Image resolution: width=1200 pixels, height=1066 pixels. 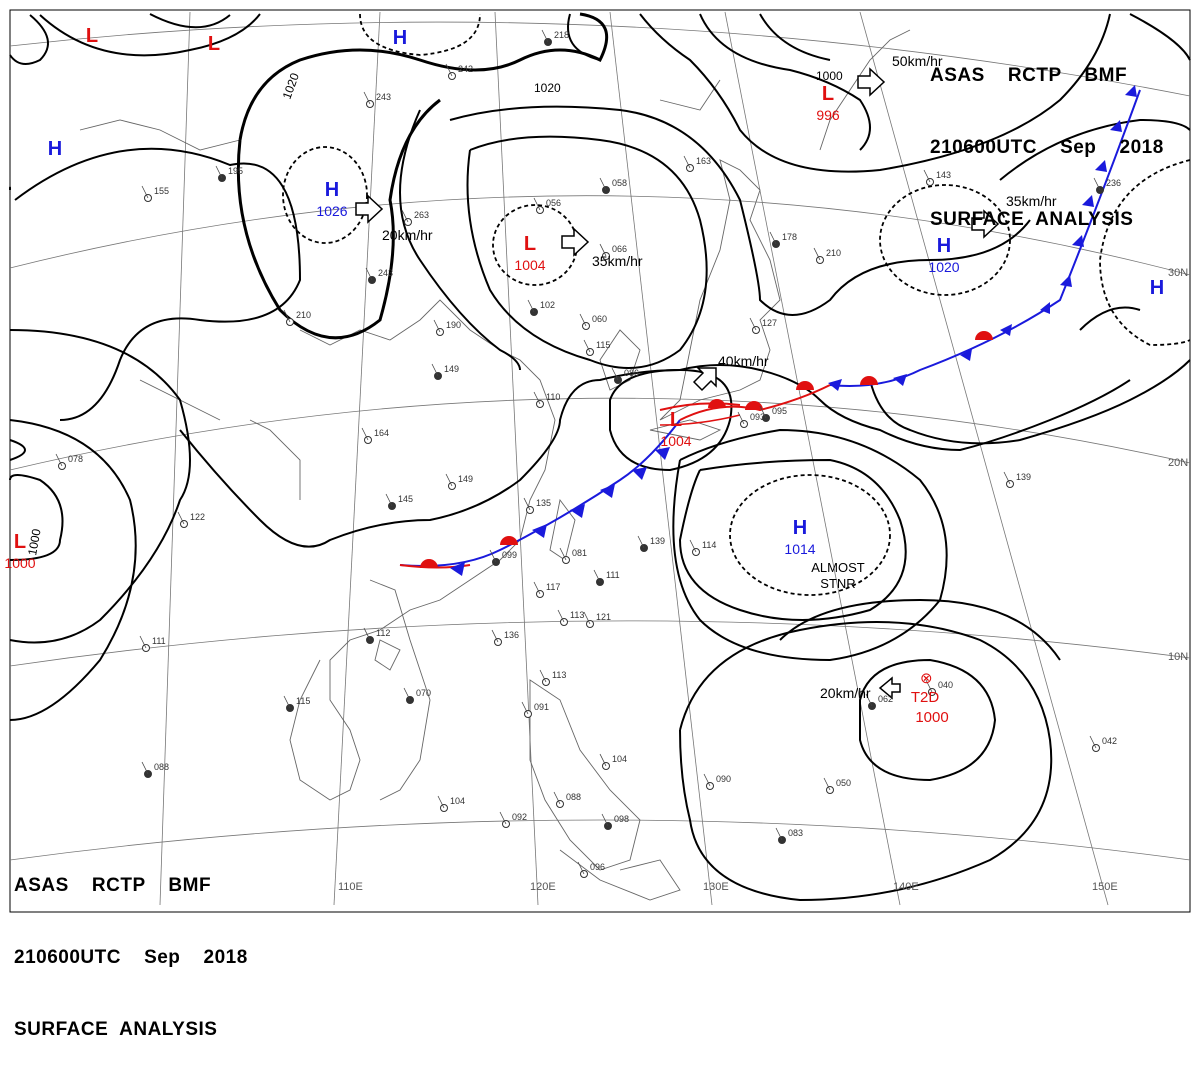 What do you see at coordinates (779, 411) in the screenshot?
I see `station-pressure-value: 095` at bounding box center [779, 411].